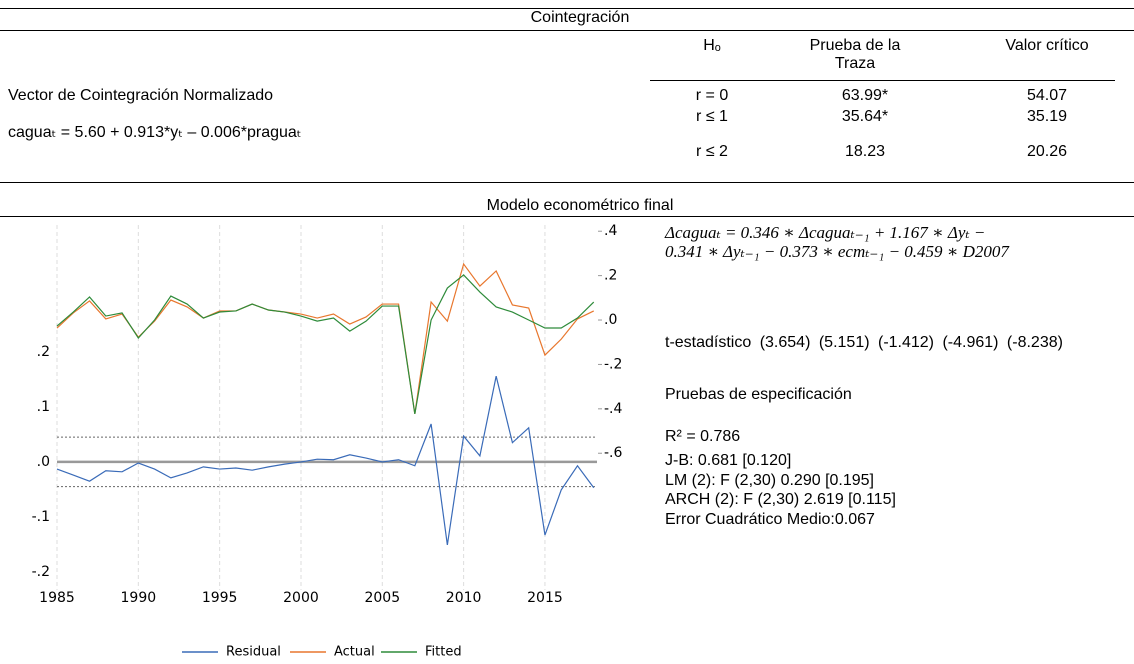  I want to click on y2-tick-label: -.6, so click(613, 453).